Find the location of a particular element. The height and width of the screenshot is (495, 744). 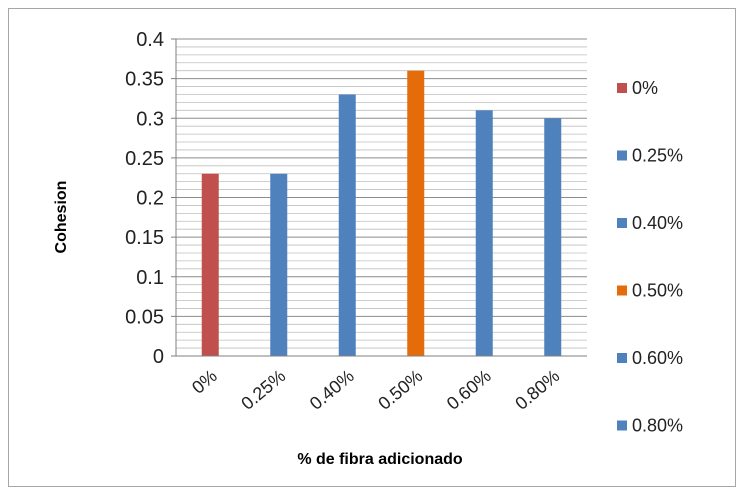

x-tick-label: 0% is located at coordinates (204, 382).